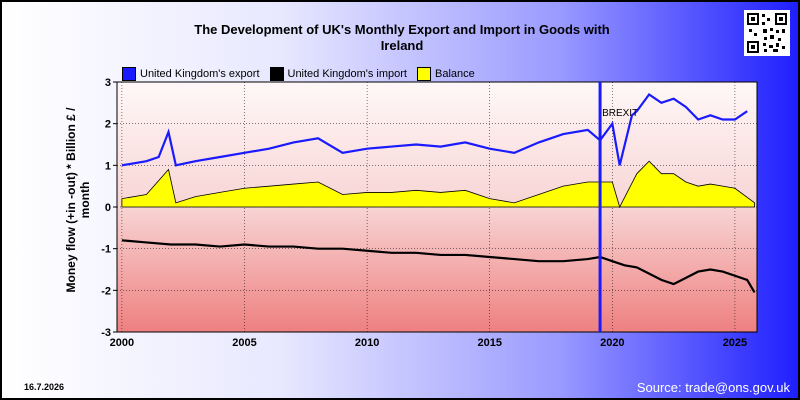 The width and height of the screenshot is (800, 400). Describe the element at coordinates (106, 333) in the screenshot. I see `y-tick-label: -3` at that location.